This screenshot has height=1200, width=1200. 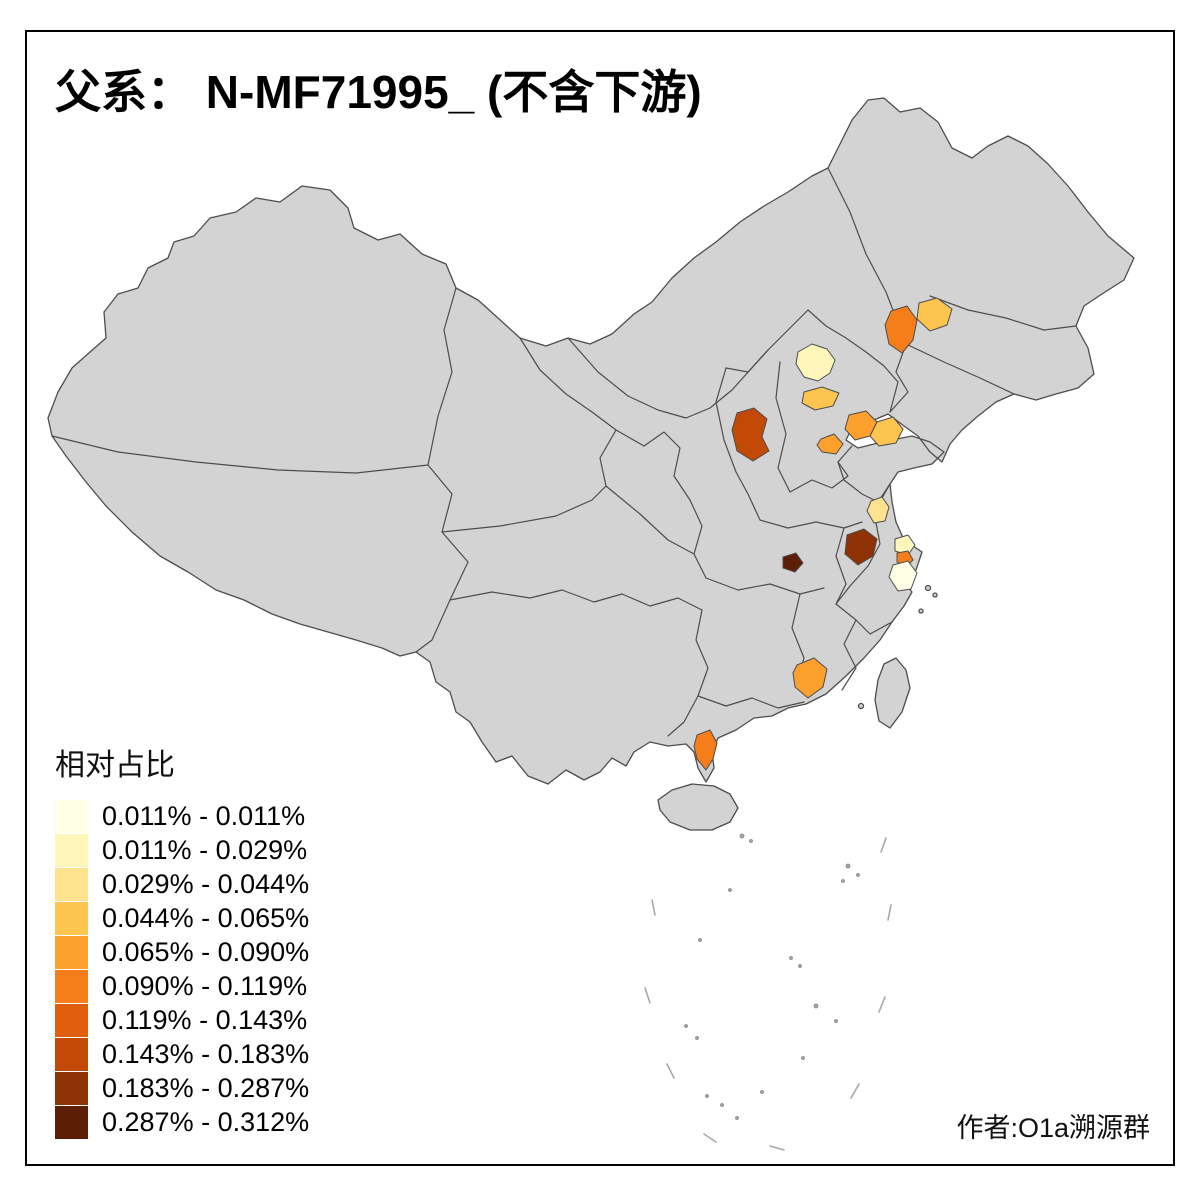 What do you see at coordinates (1053, 1128) in the screenshot?
I see `author-credit: 作者:O1a溯源群` at bounding box center [1053, 1128].